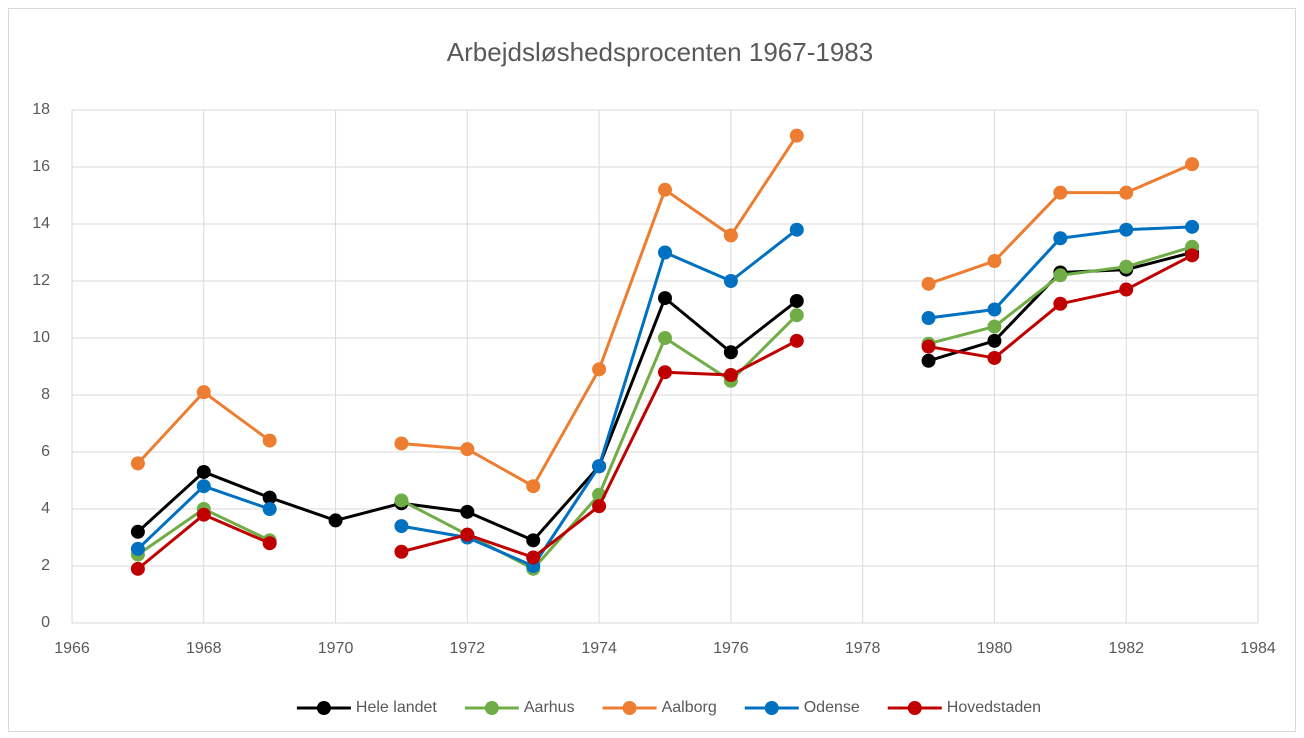 This screenshot has height=738, width=1304. What do you see at coordinates (45, 508) in the screenshot?
I see `y-tick-label: 4` at bounding box center [45, 508].